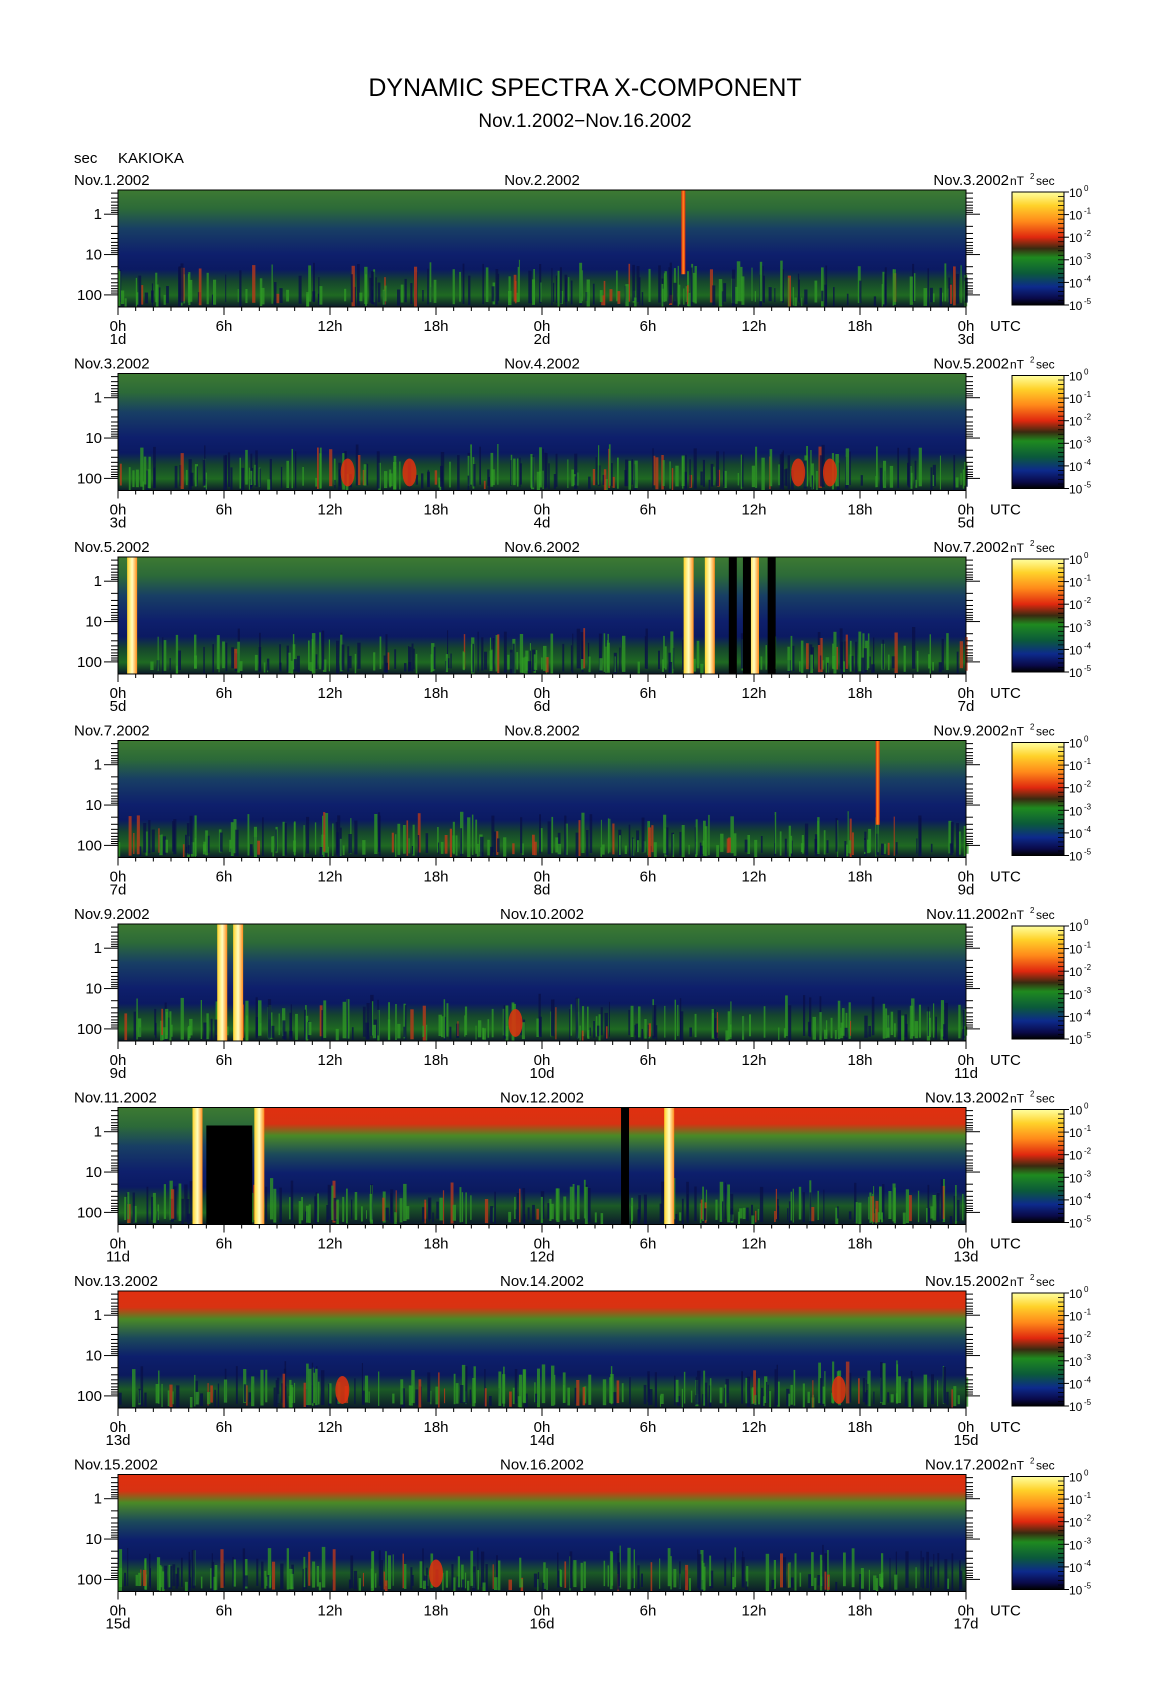  Describe the element at coordinates (229, 1175) in the screenshot. I see `data-gap` at that location.